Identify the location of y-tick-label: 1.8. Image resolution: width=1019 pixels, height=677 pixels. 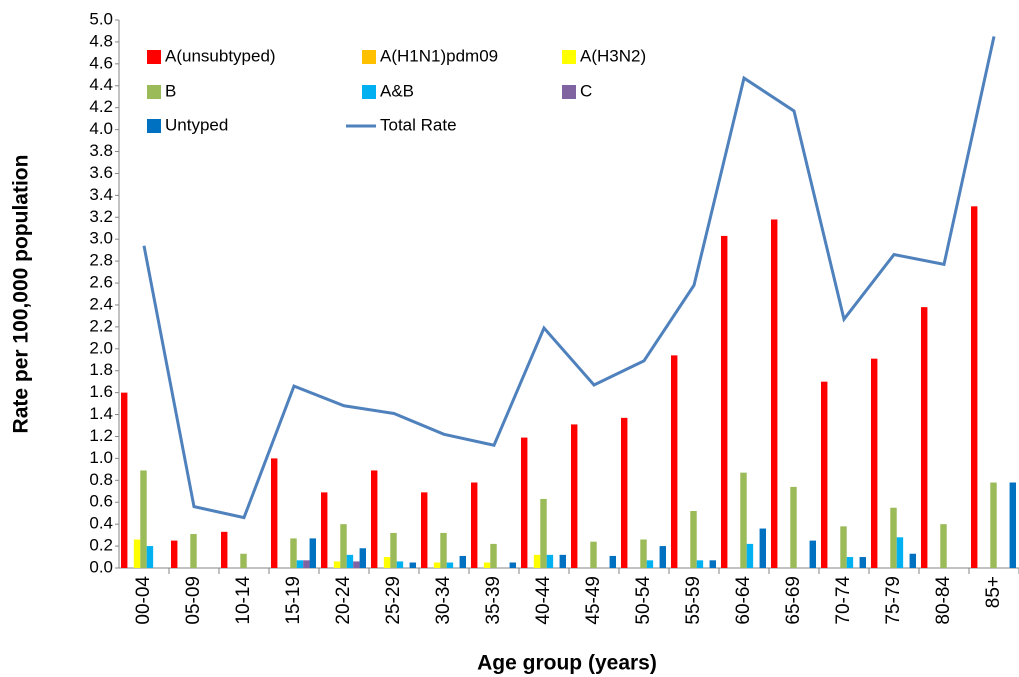
(101, 369).